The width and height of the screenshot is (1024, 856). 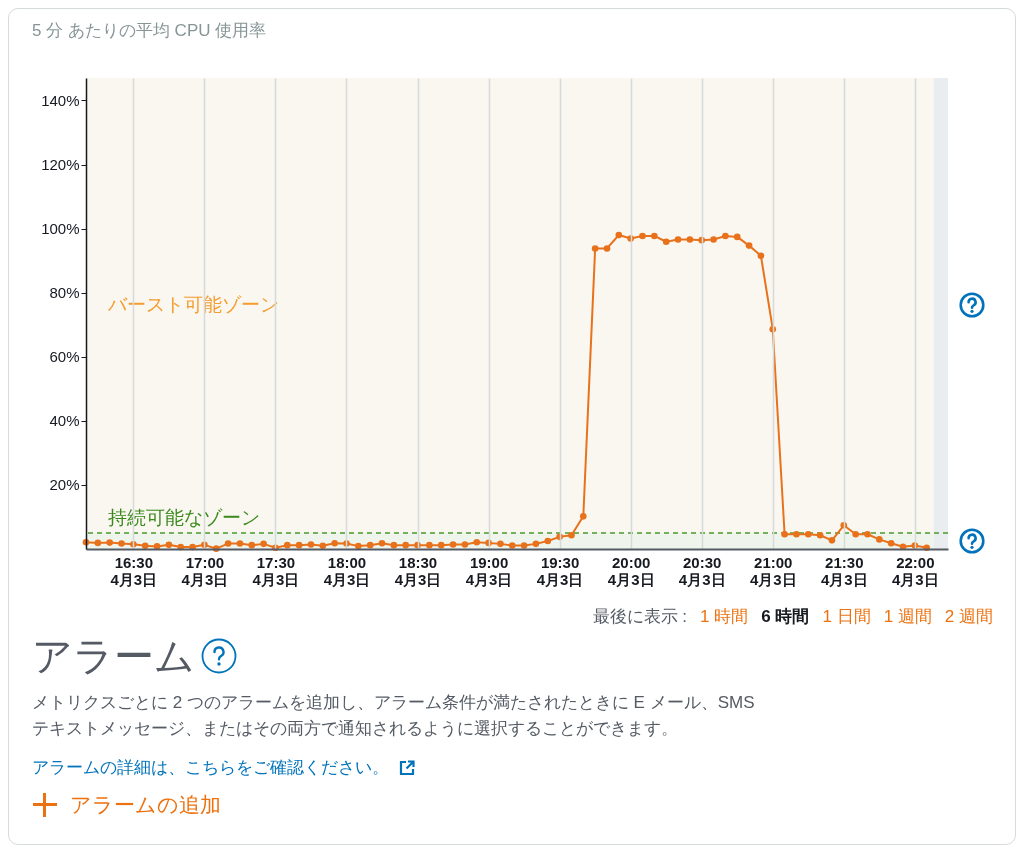 What do you see at coordinates (149, 31) in the screenshot?
I see `chart-title: 5 分 あたりの平均 CPU 使用率` at bounding box center [149, 31].